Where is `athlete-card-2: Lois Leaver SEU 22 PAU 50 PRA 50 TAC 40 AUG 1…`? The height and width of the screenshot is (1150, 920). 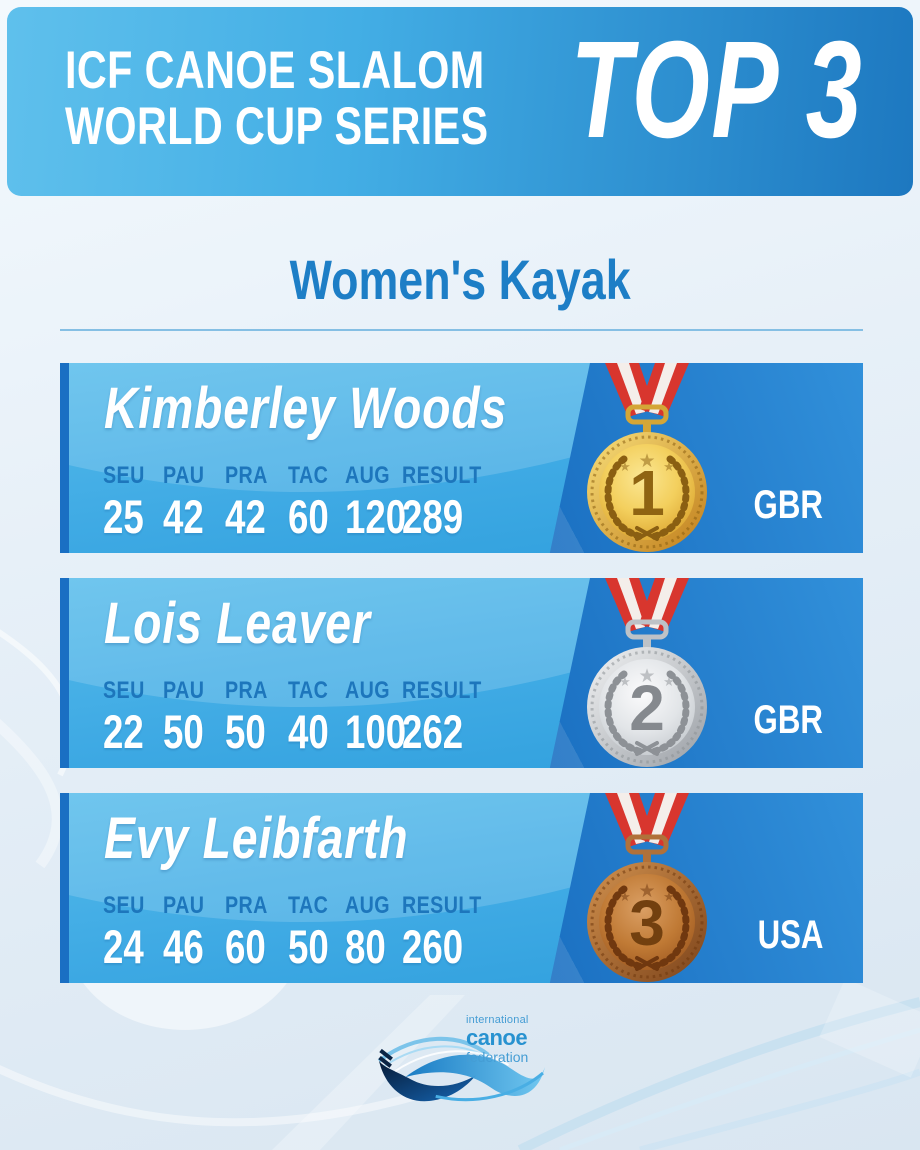 athlete-card-2: Lois Leaver SEU 22 PAU 50 PRA 50 TAC 40 AUG 1… is located at coordinates (461, 673).